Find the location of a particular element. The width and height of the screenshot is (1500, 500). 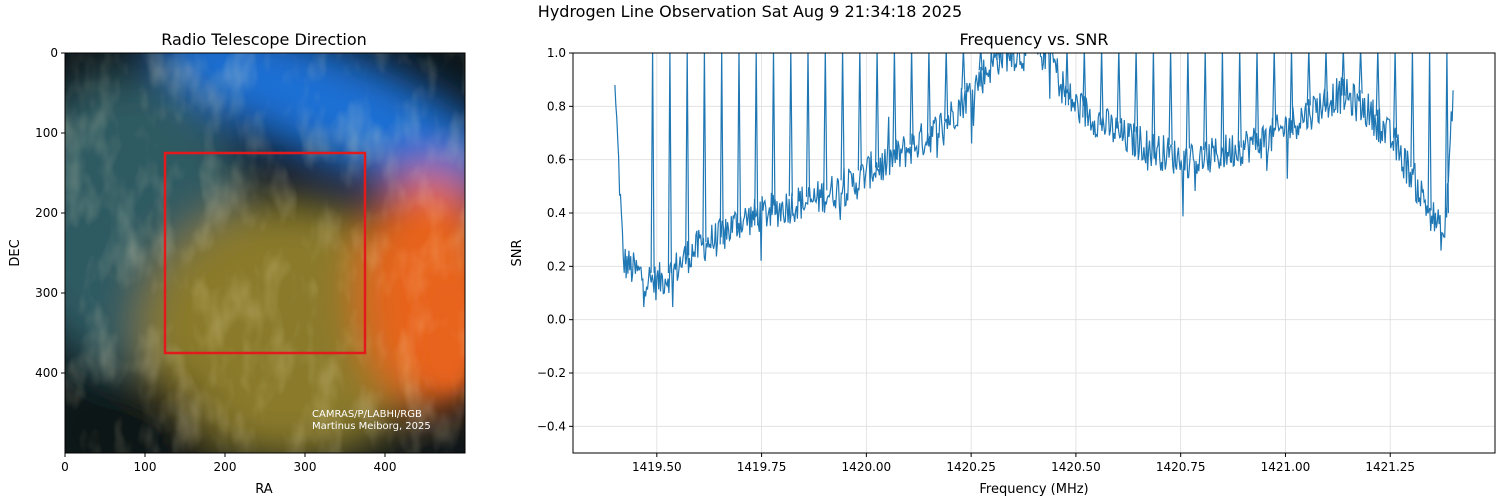

snr-y-tick-label: 1.0 is located at coordinates (556, 53).